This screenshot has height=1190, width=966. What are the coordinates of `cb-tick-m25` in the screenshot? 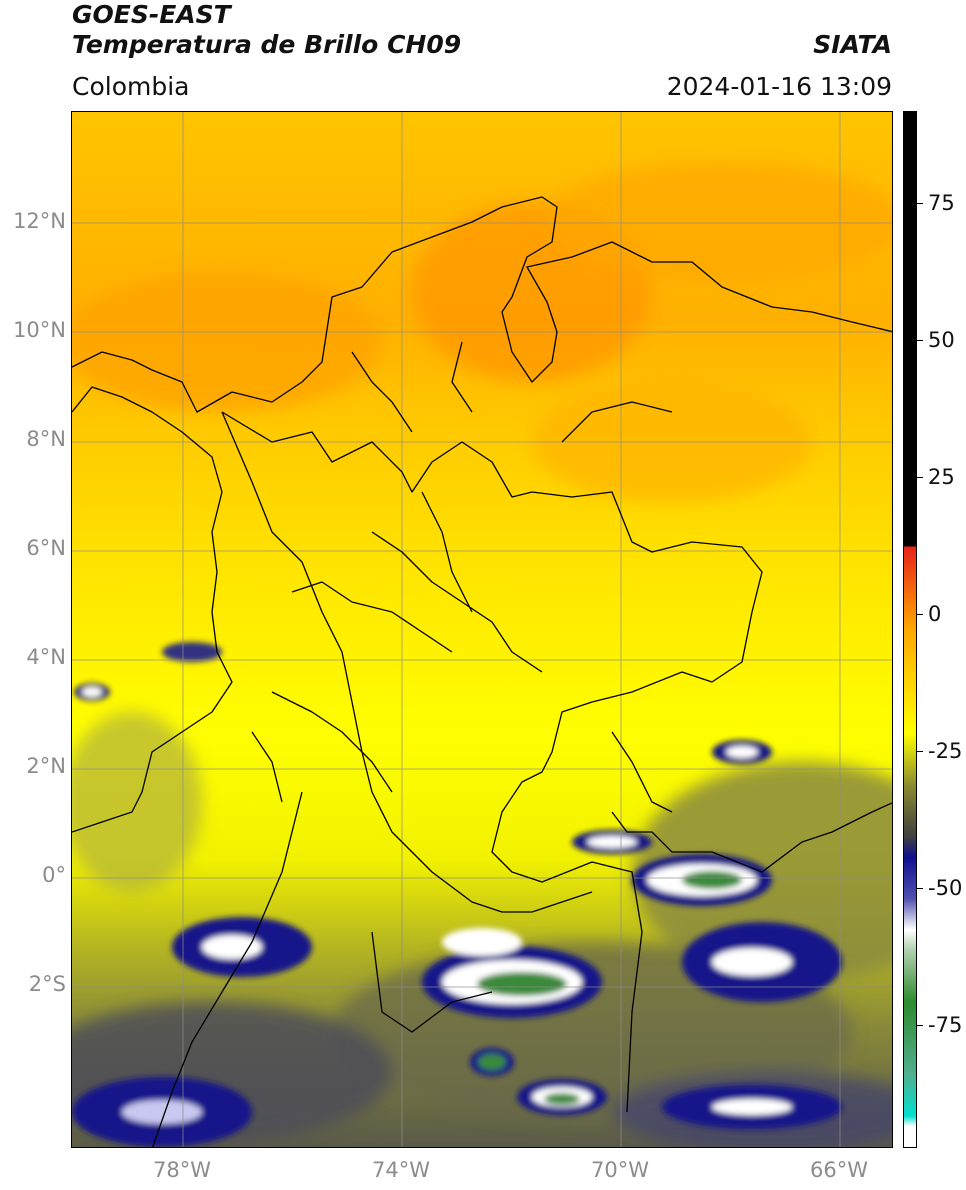 It's located at (920, 751).